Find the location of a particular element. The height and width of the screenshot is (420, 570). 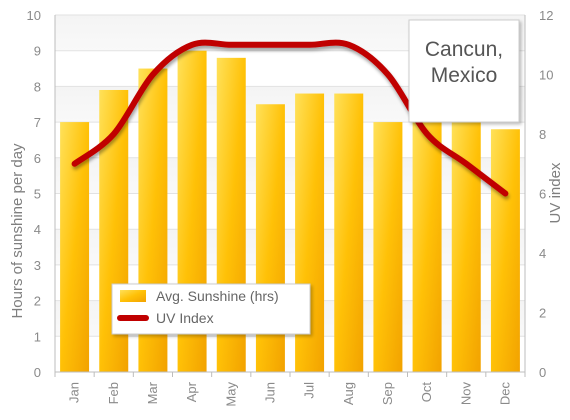

y-tick-label: 4 is located at coordinates (37, 229).